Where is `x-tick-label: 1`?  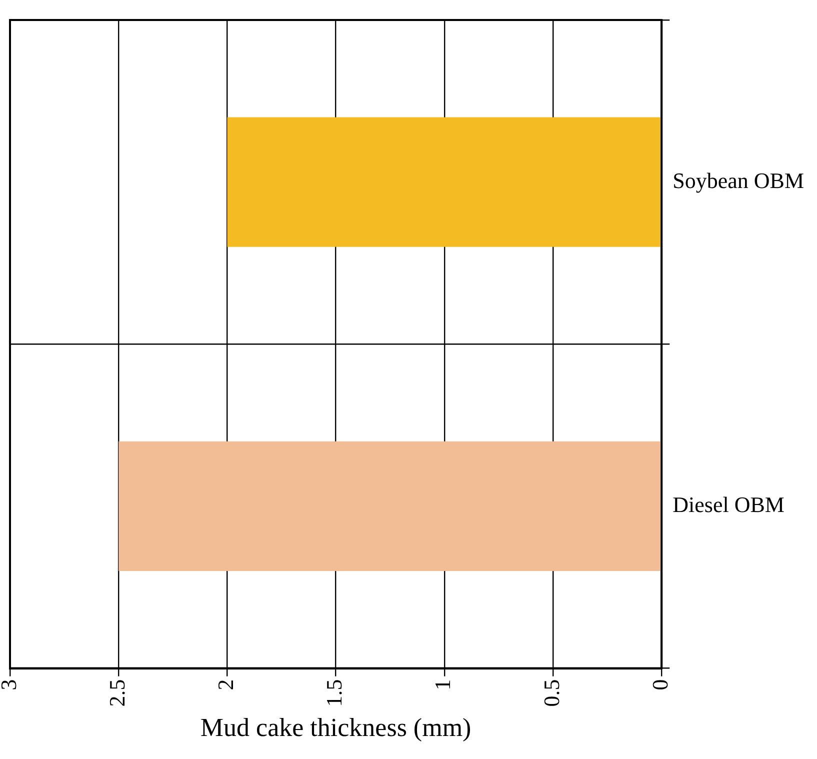 x-tick-label: 1 is located at coordinates (443, 684).